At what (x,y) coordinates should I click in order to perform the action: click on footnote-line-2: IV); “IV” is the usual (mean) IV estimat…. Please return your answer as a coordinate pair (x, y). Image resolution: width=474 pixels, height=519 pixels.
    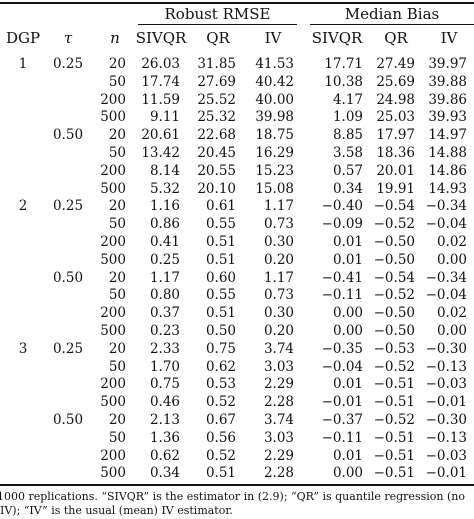
    Looking at the image, I should click on (116, 510).